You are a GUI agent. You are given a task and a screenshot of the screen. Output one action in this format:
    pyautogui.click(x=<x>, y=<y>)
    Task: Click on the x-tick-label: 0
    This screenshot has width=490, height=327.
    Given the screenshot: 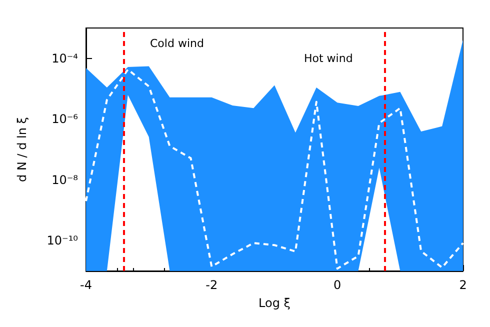 What is the action you would take?
    pyautogui.click(x=338, y=285)
    